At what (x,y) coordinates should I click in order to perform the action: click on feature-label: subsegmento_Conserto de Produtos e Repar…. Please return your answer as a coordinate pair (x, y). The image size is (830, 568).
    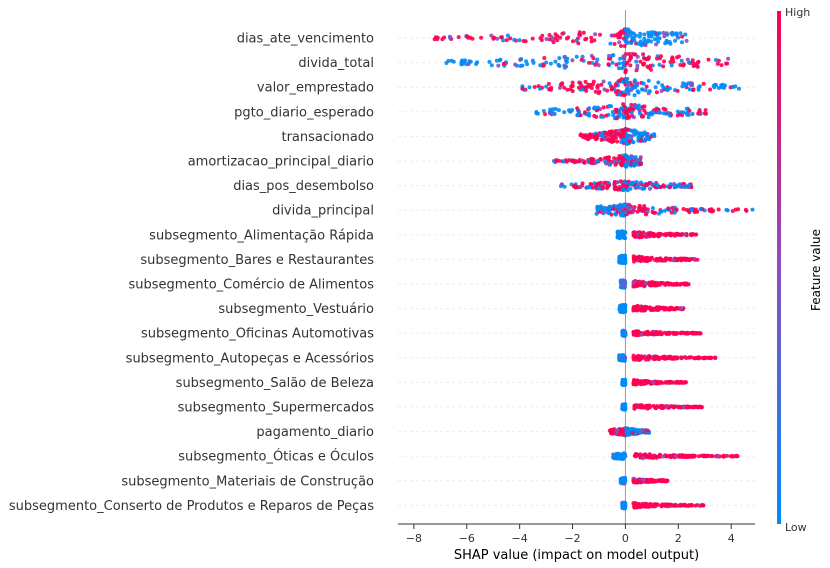
    Looking at the image, I should click on (191, 506).